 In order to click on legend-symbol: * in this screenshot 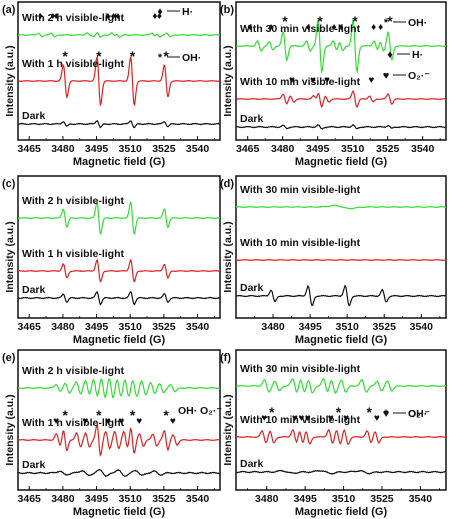, I will do `click(386, 414)`.